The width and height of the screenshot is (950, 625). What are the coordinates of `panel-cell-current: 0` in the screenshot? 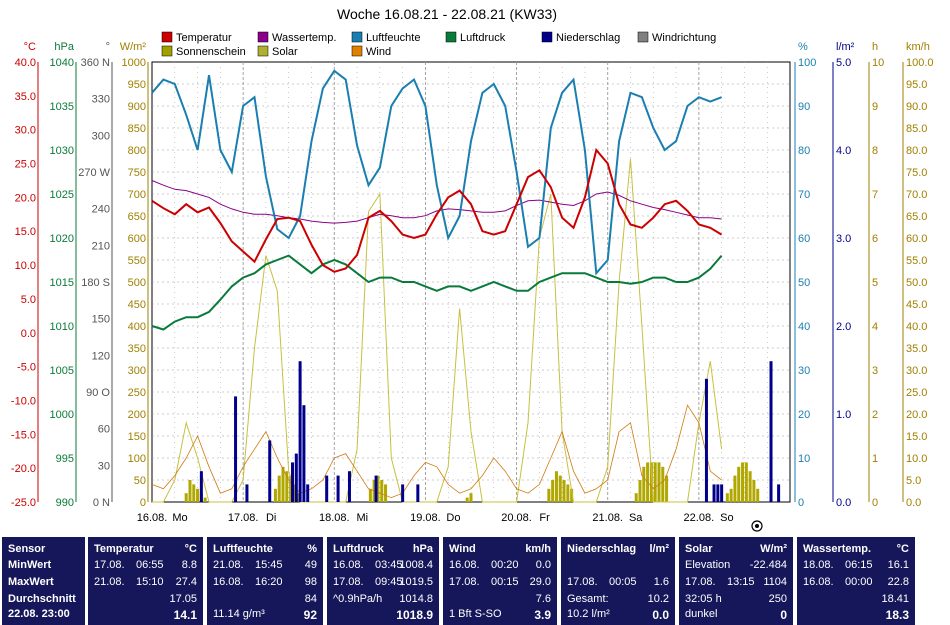 It's located at (783, 615).